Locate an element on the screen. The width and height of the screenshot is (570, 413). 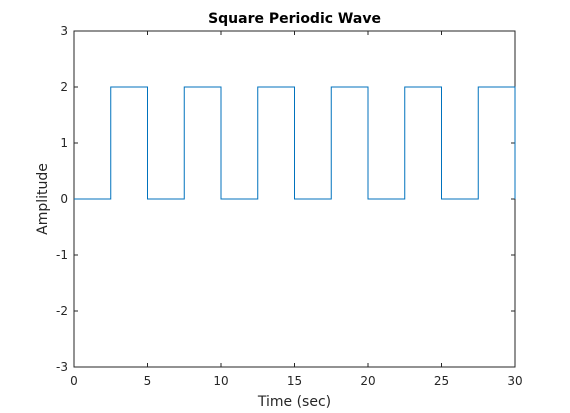
y-tick-label: -3 is located at coordinates (62, 367).